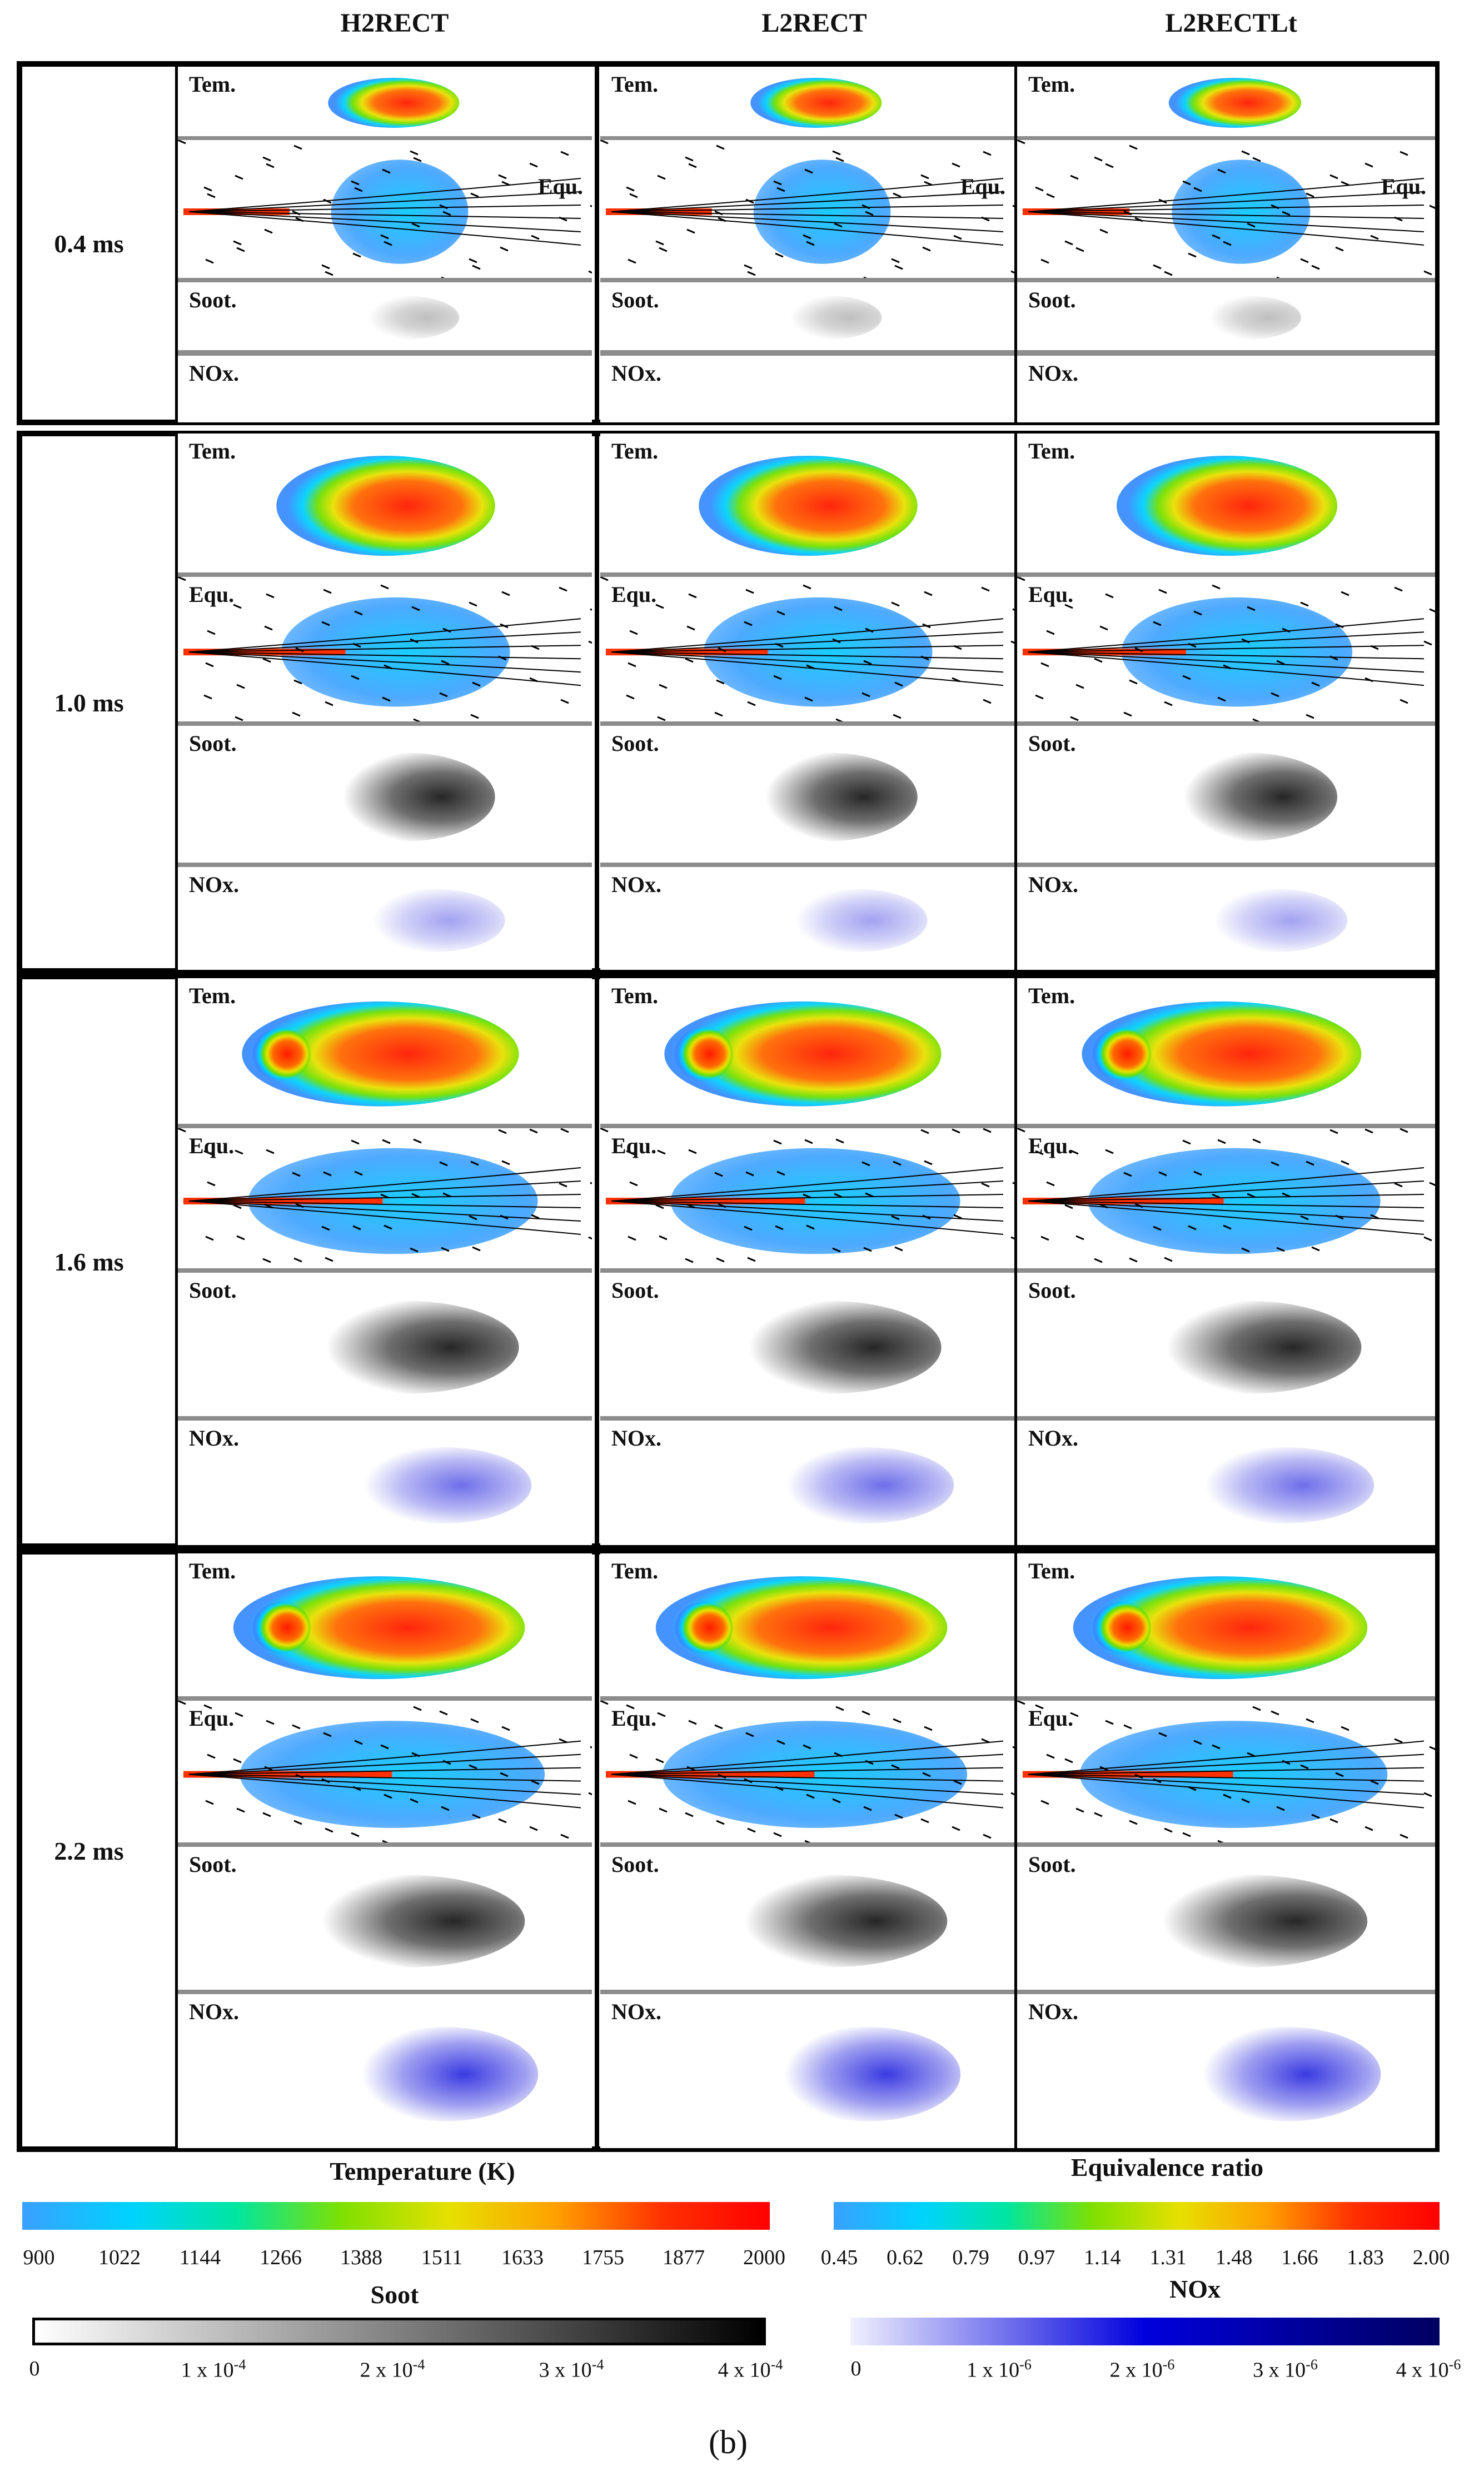 The image size is (1484, 2471). Describe the element at coordinates (395, 2294) in the screenshot. I see `soot-colorbar-title: Soot` at that location.